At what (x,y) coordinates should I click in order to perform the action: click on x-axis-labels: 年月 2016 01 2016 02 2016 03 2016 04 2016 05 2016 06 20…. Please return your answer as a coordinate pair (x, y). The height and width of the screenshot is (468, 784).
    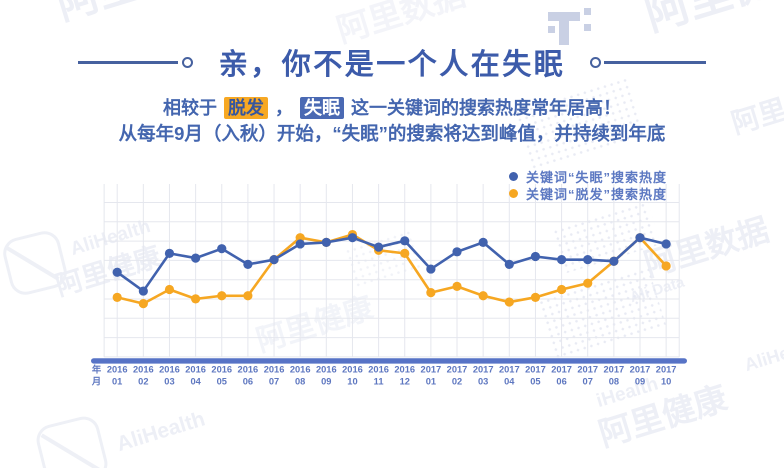
    Looking at the image, I should click on (384, 375).